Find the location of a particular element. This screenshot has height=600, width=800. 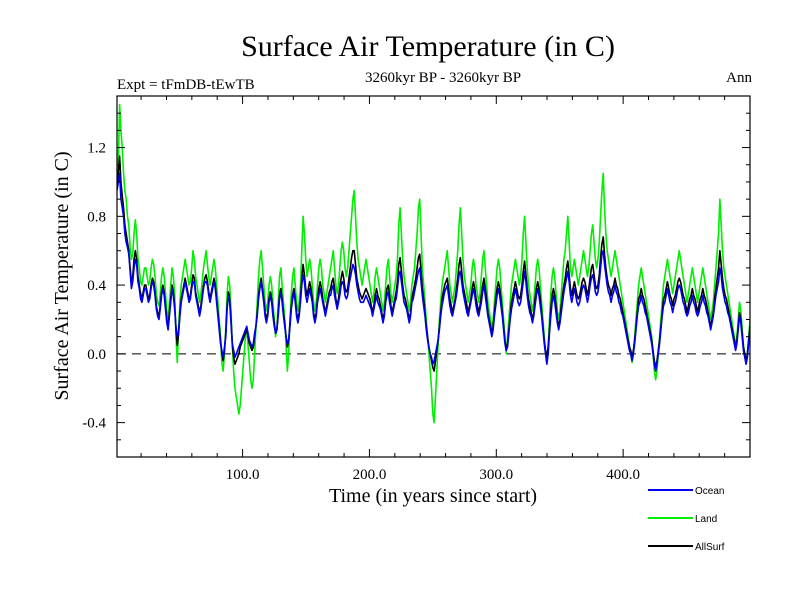

legend-label-ocean: Ocean is located at coordinates (709, 491).